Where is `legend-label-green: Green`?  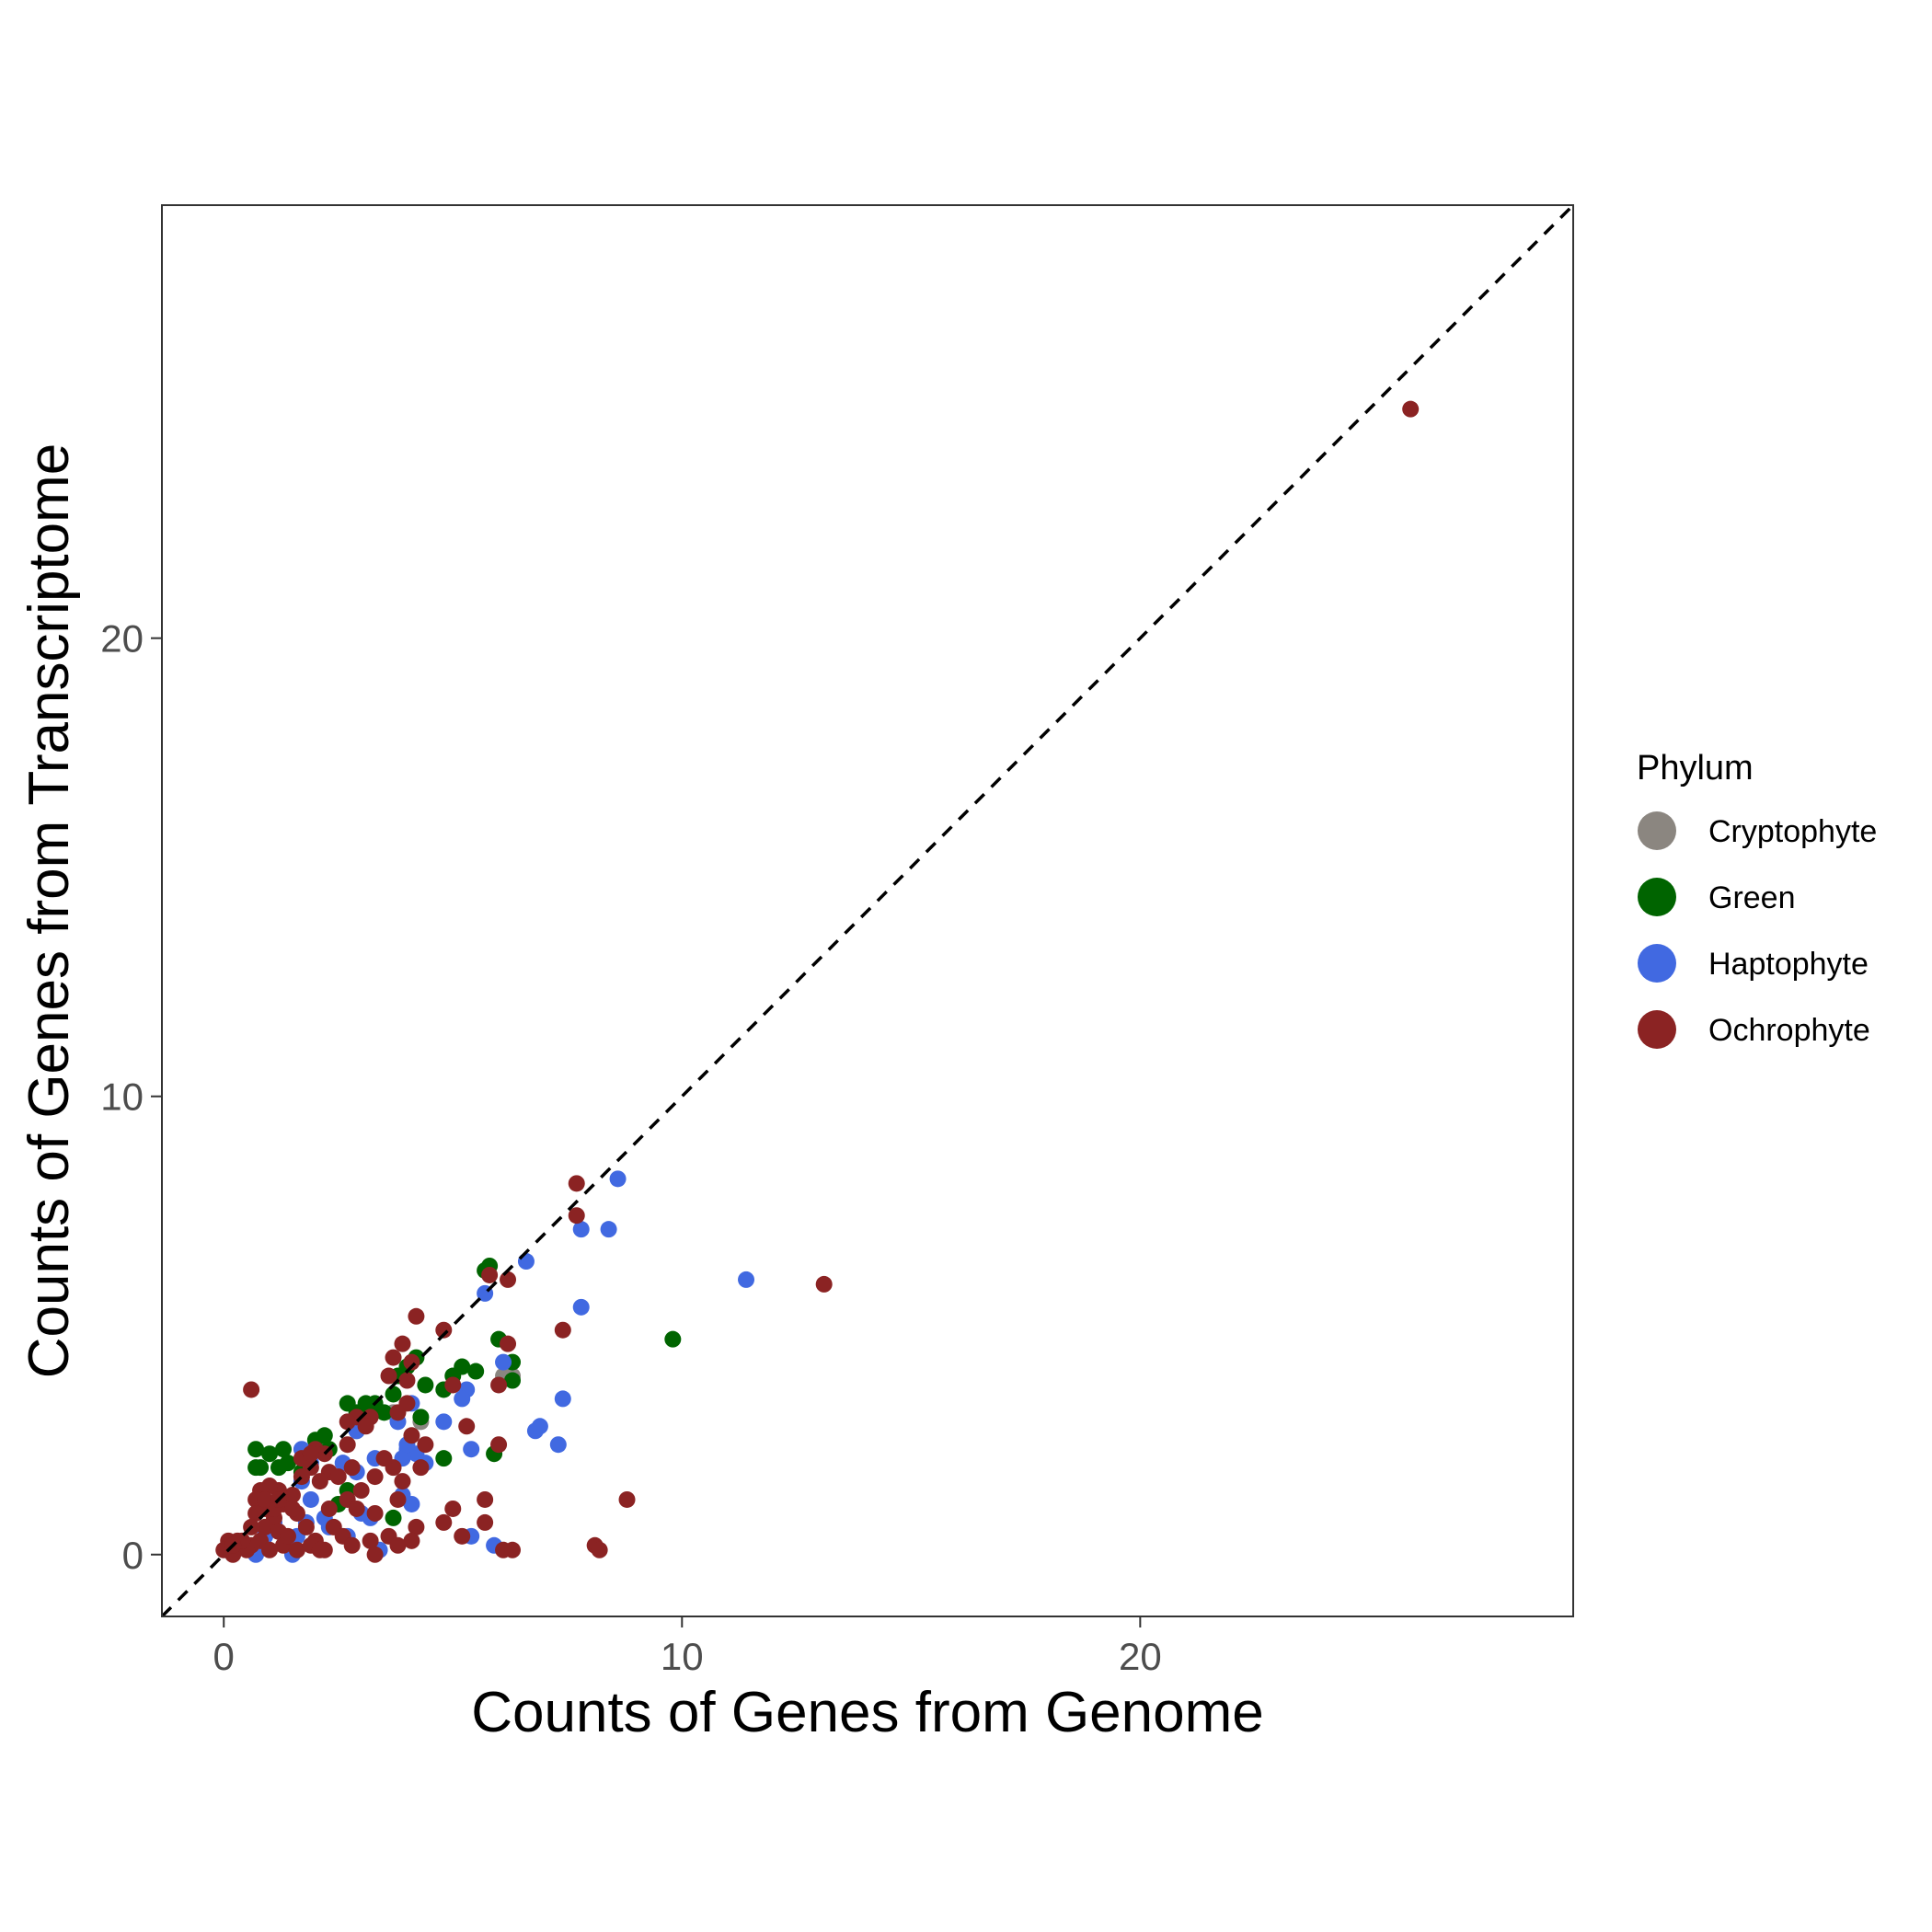
legend-label-green: Green is located at coordinates (1752, 897).